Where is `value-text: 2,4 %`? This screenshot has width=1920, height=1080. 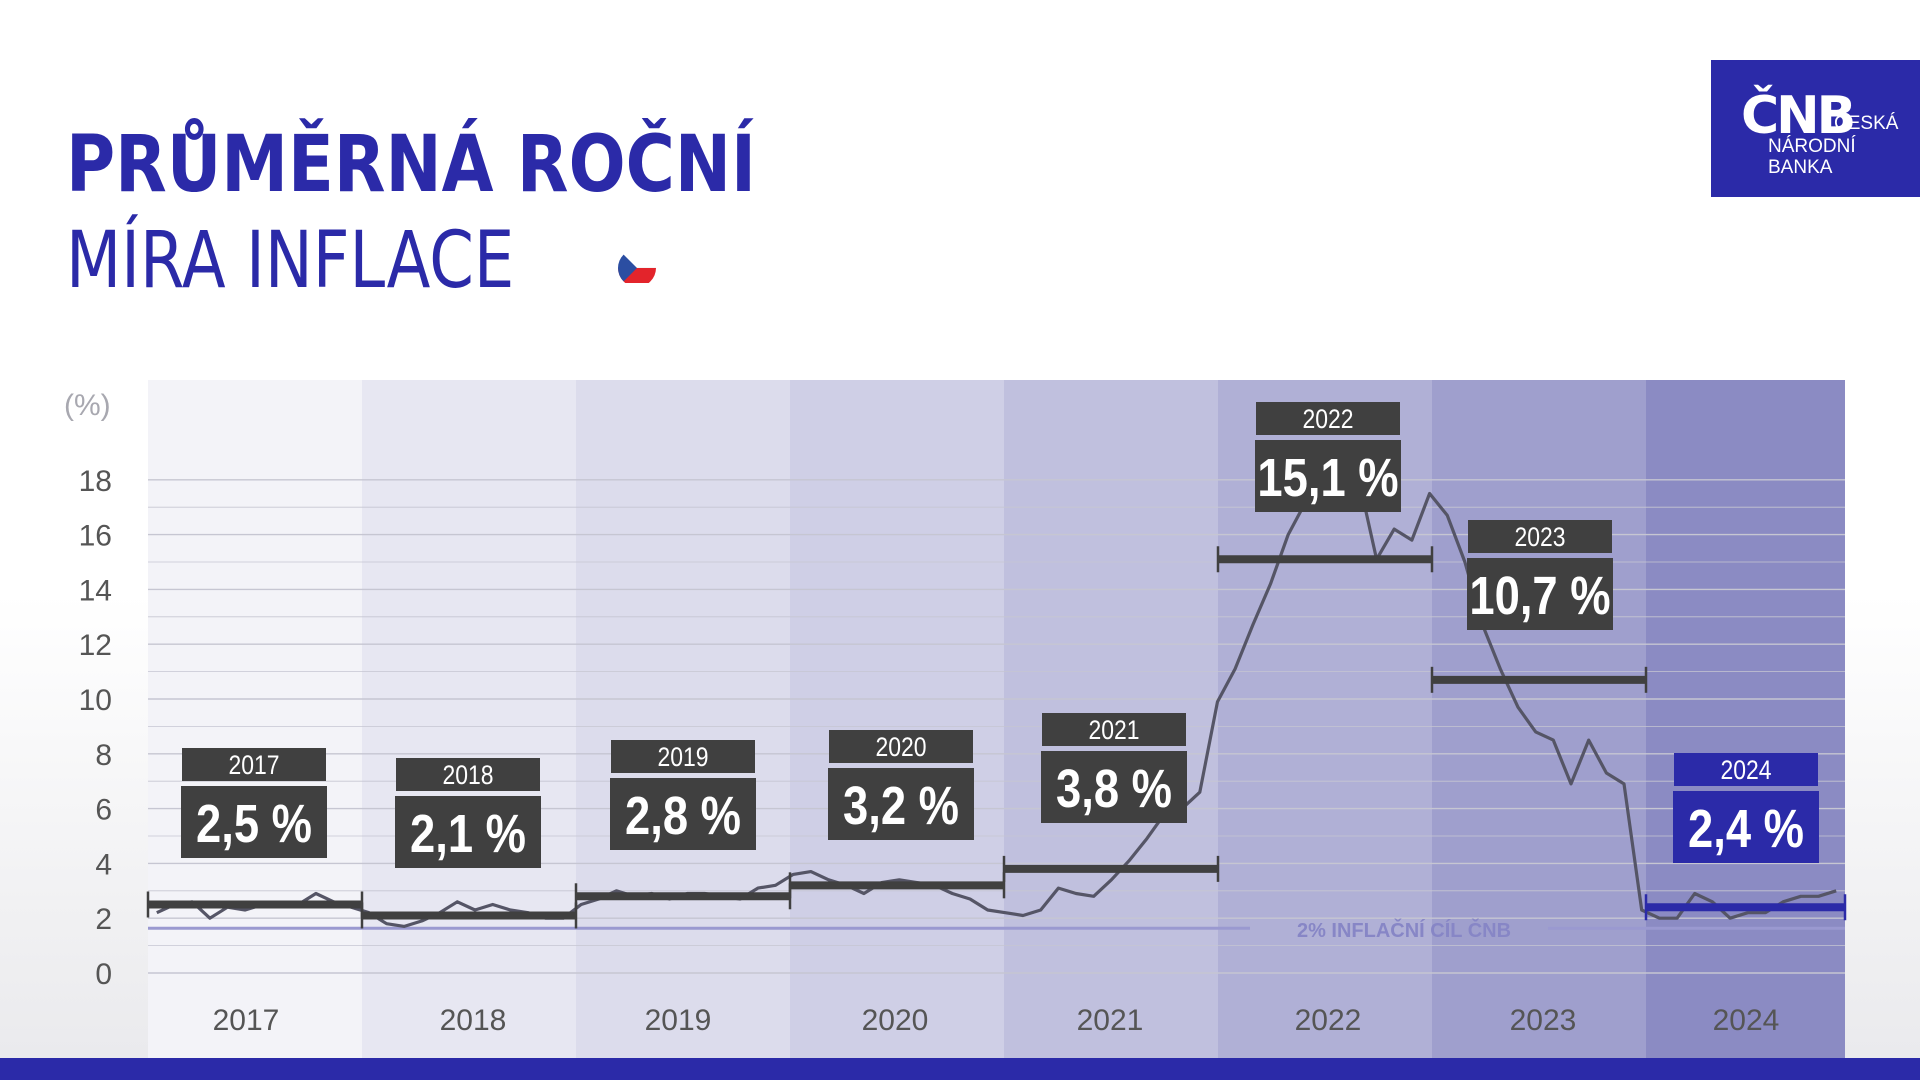
value-text: 2,4 % is located at coordinates (1746, 828).